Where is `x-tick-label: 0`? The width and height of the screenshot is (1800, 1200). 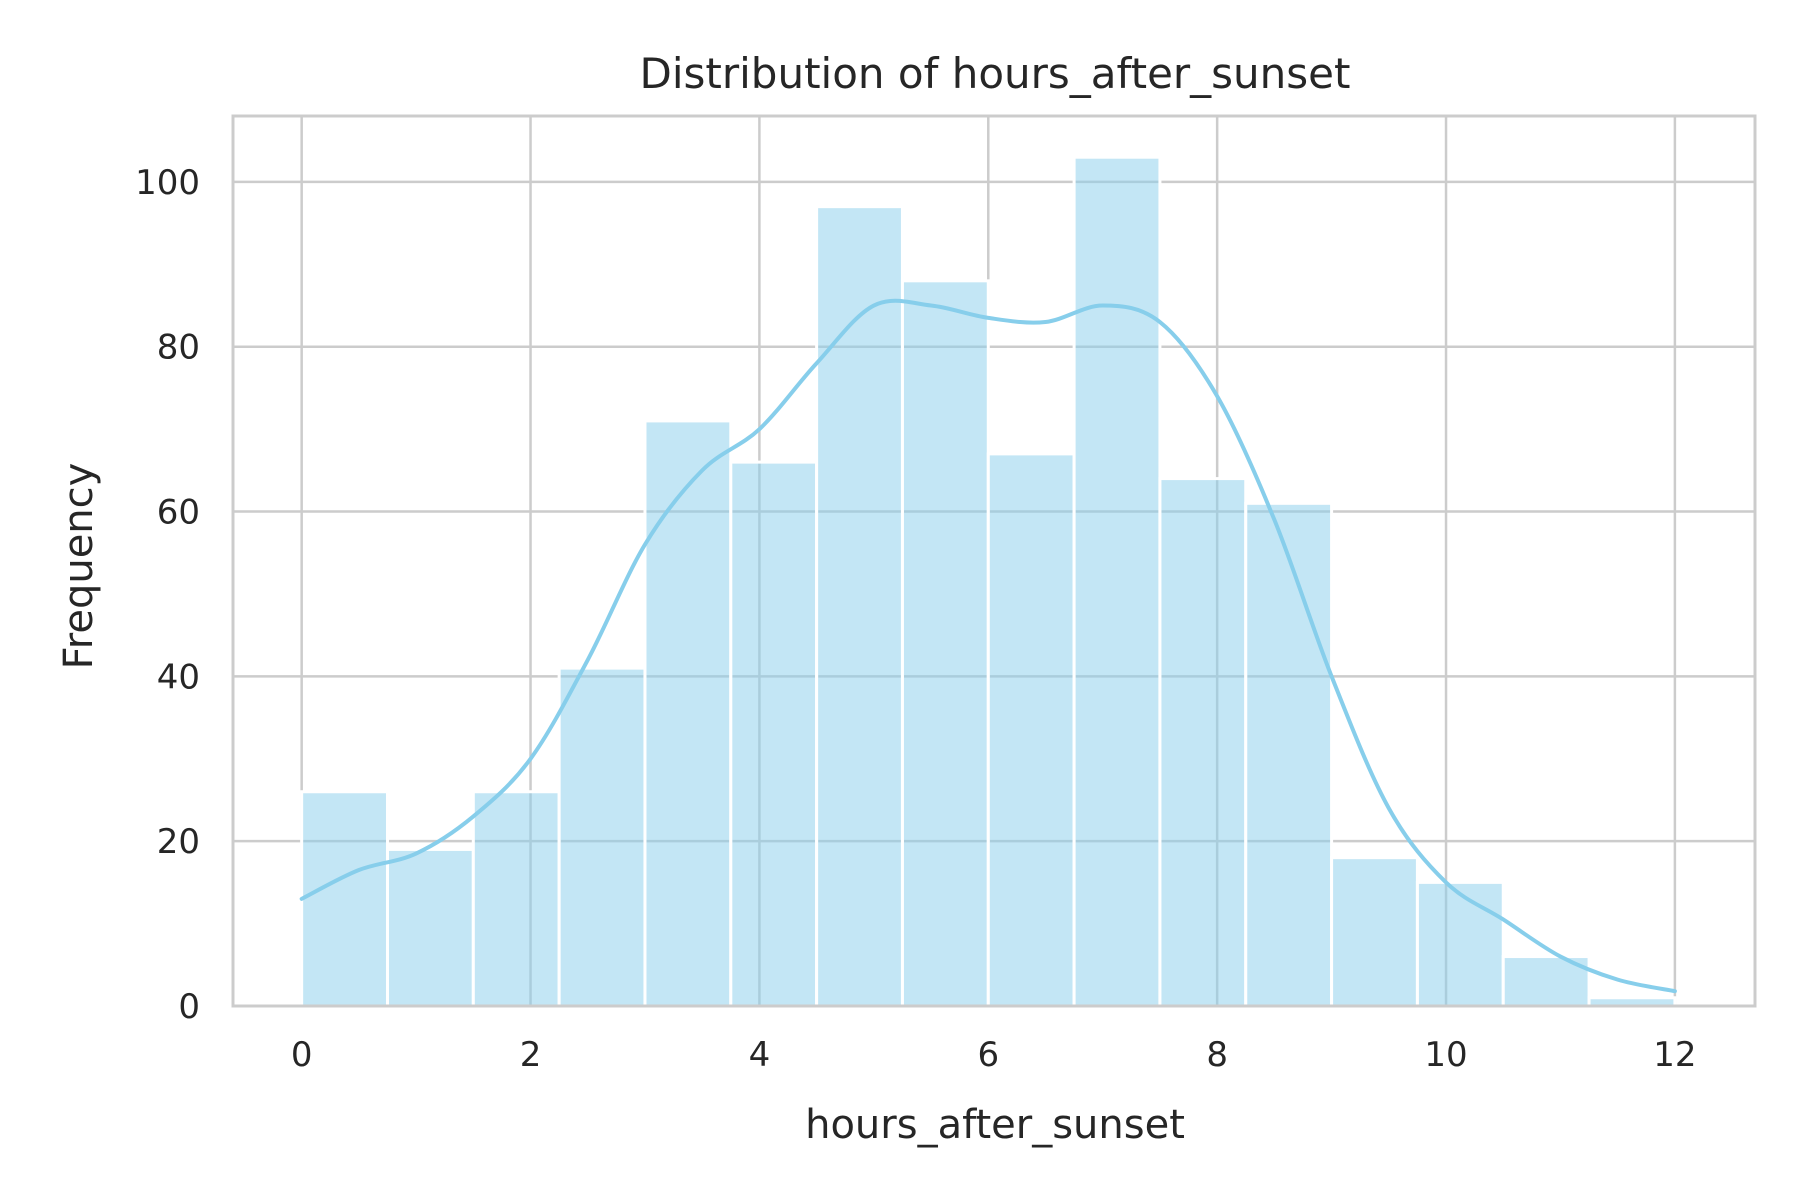 x-tick-label: 0 is located at coordinates (302, 1055).